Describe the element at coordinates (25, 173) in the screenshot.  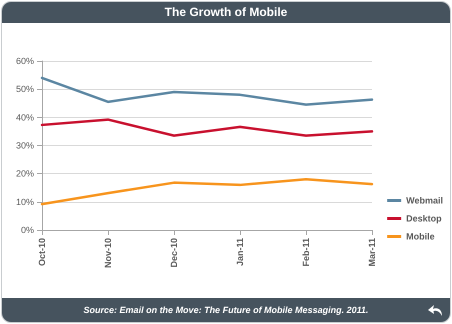
I see `y-tick-label: 20%` at that location.